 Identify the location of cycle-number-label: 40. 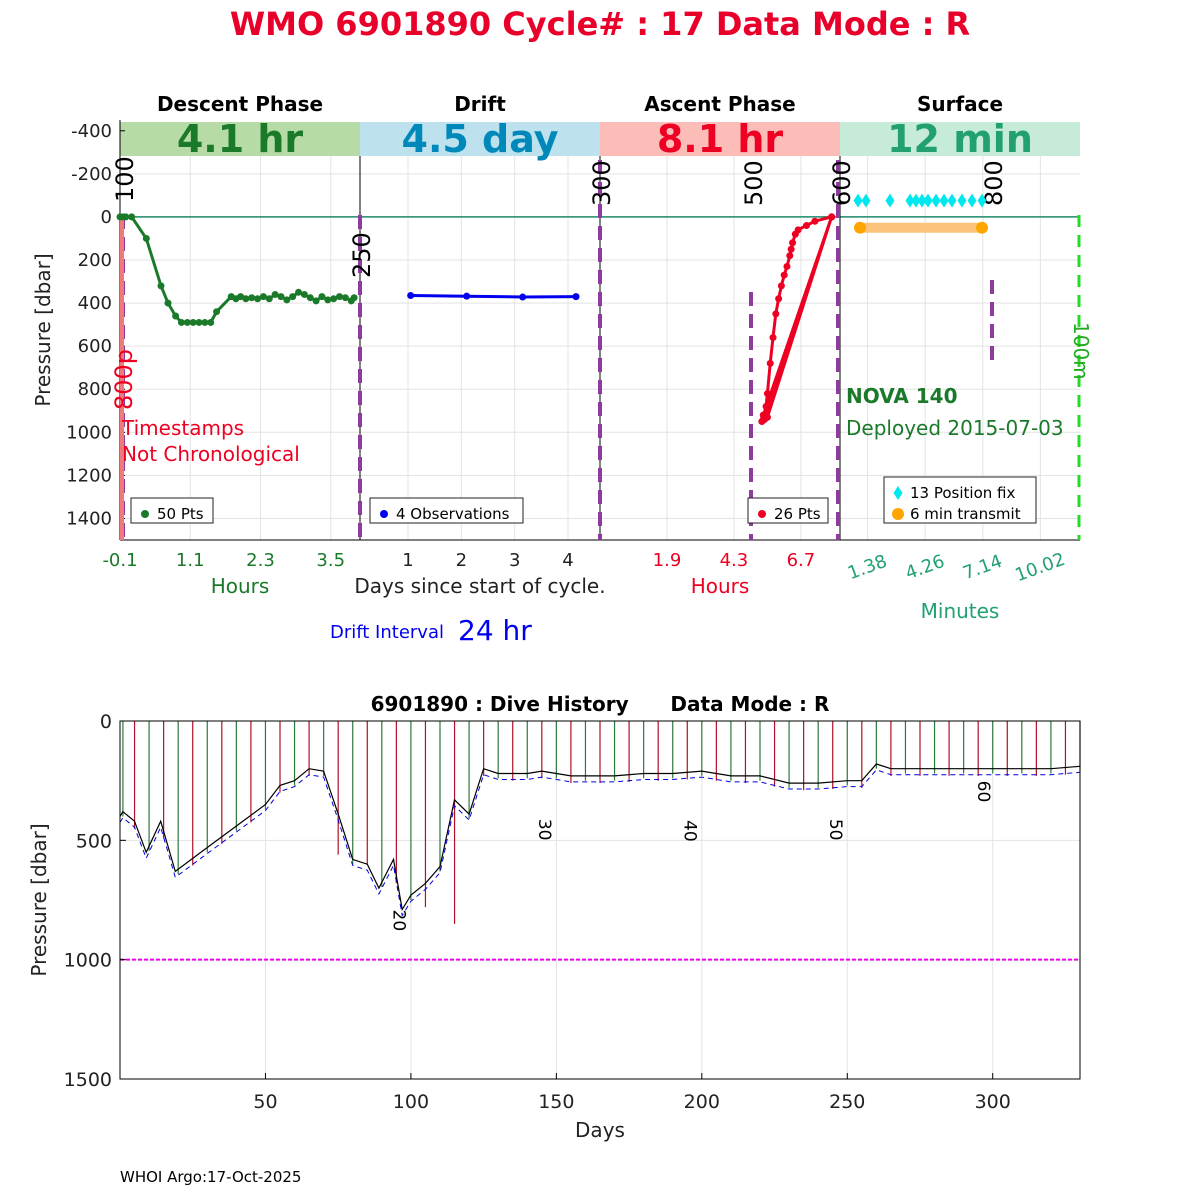
(689, 831).